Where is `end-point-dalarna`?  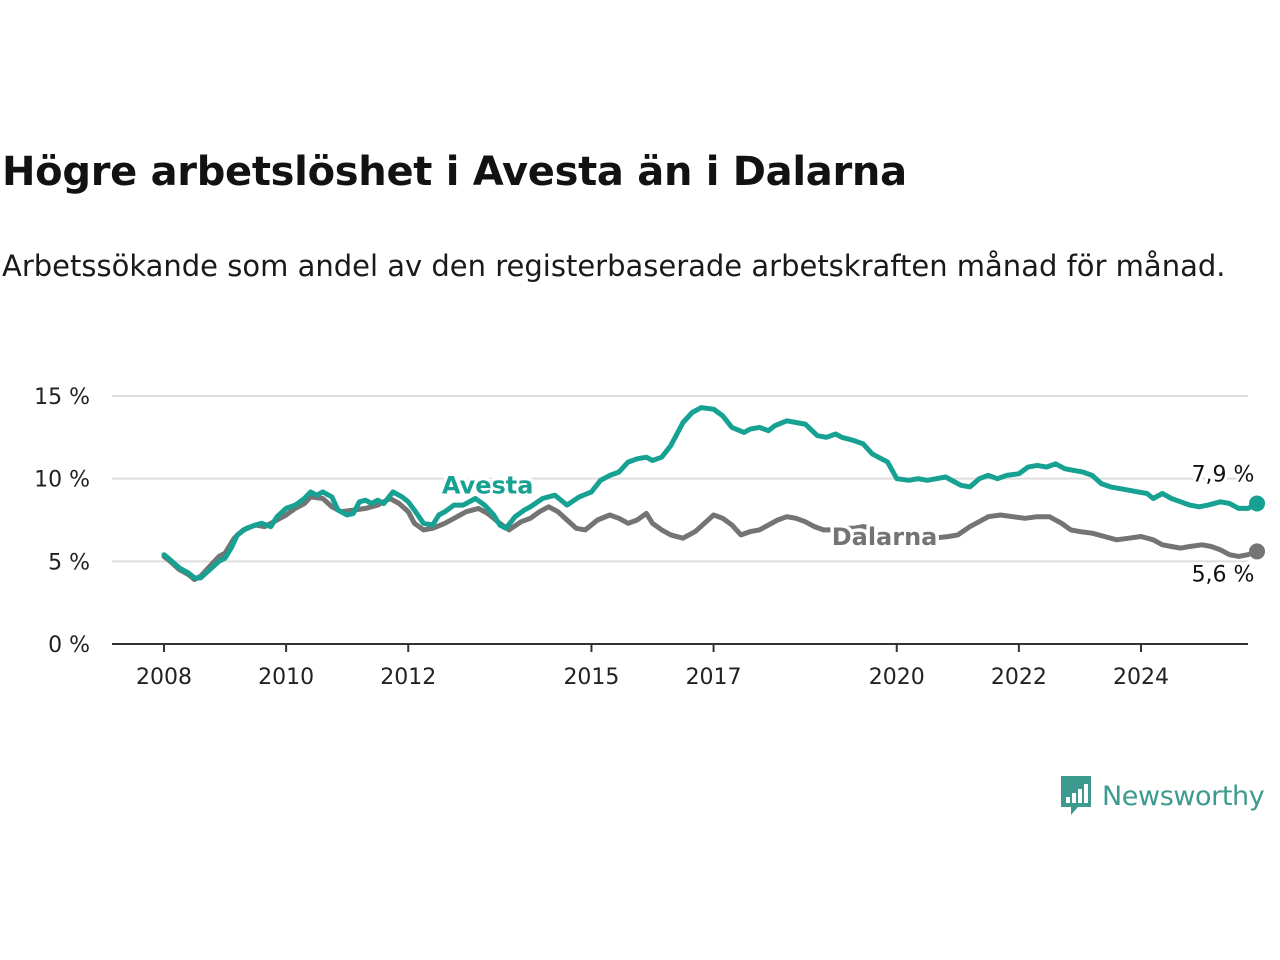
end-point-dalarna is located at coordinates (1257, 551).